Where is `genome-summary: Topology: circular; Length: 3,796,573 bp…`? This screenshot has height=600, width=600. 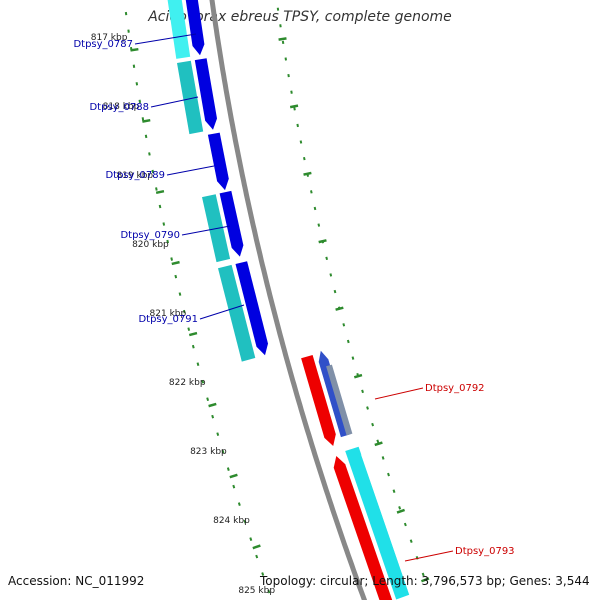
genome-summary: Topology: circular; Length: 3,796,573 bp… is located at coordinates (425, 581).